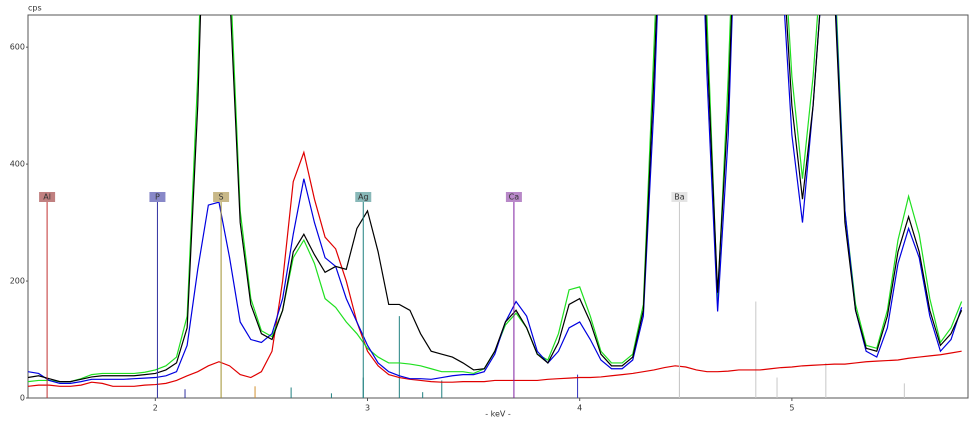  I want to click on y-tick-label: 200, so click(17, 281).